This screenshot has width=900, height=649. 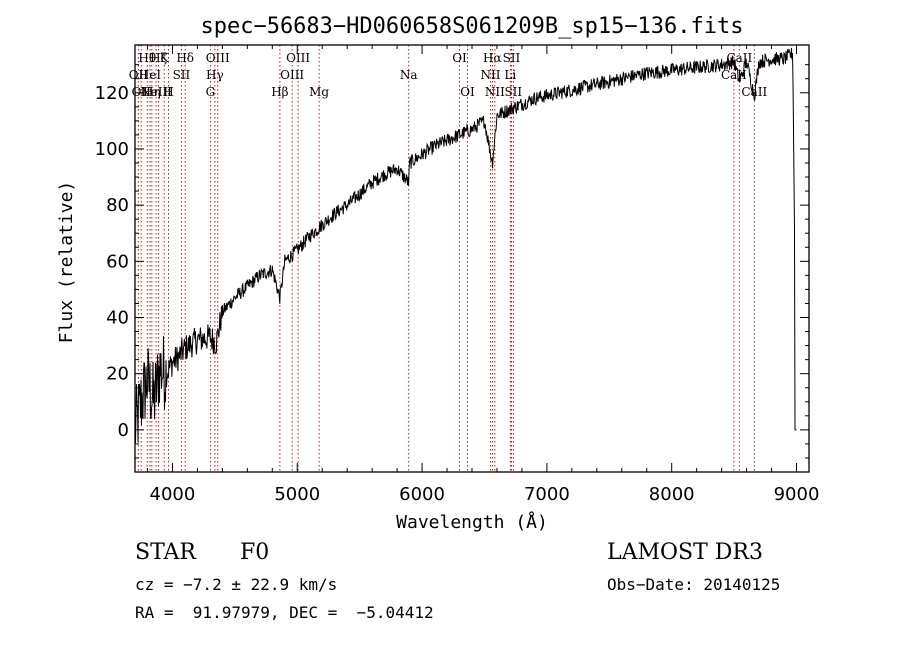 I want to click on line-label: HeI, so click(x=150, y=75).